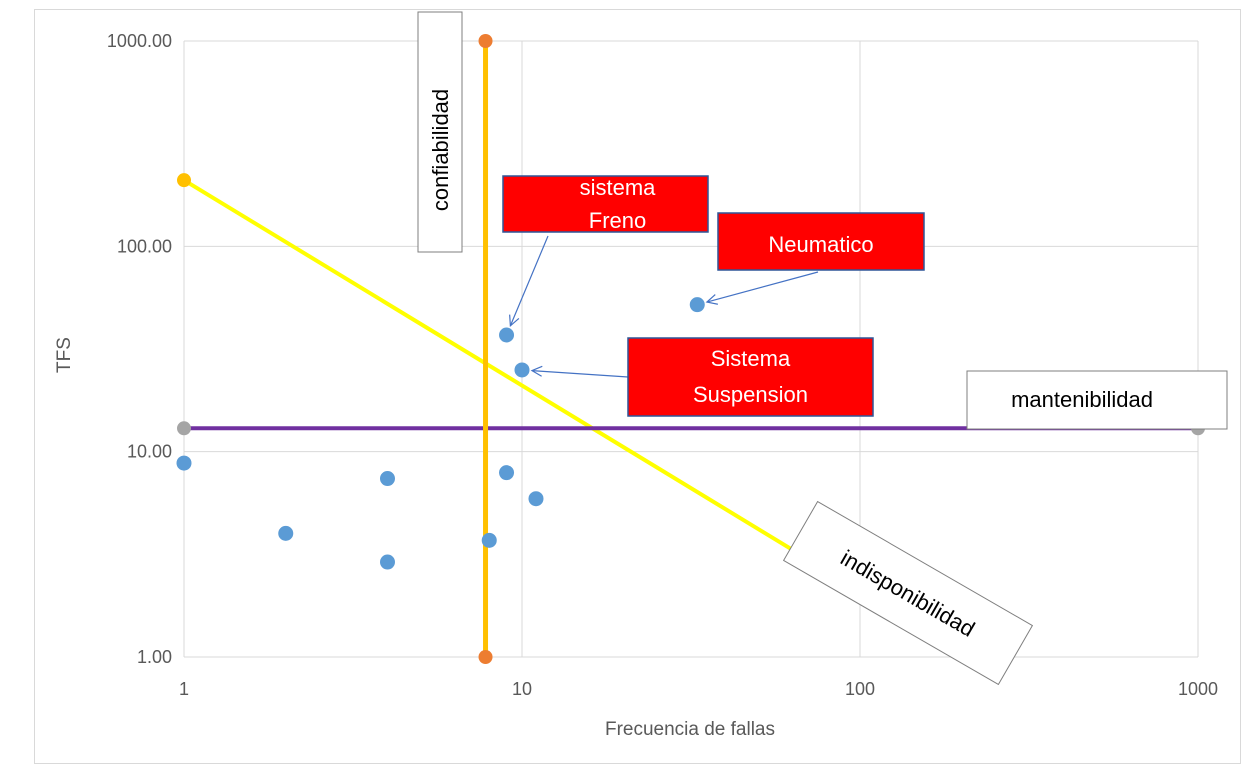 The image size is (1247, 767). Describe the element at coordinates (751, 358) in the screenshot. I see `callout-label: Sistema` at that location.